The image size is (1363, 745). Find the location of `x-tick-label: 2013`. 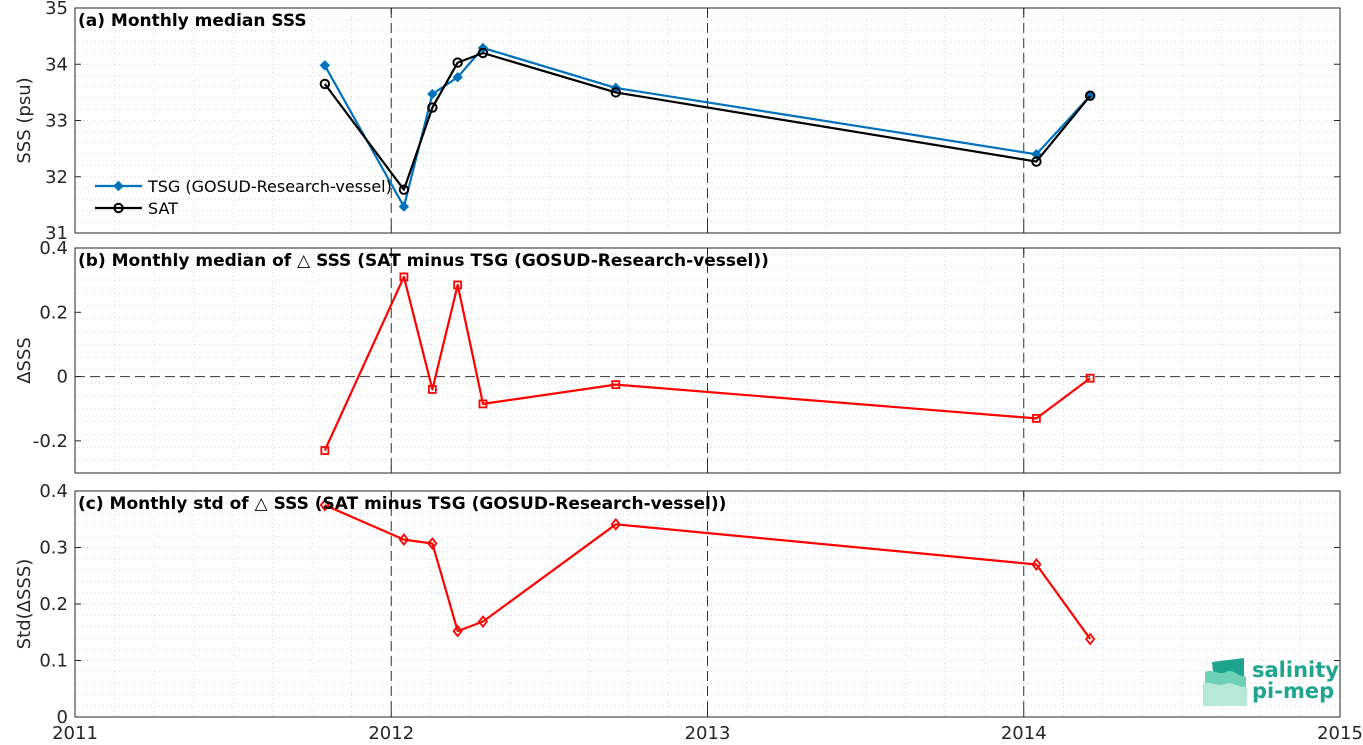

x-tick-label: 2013 is located at coordinates (708, 733).